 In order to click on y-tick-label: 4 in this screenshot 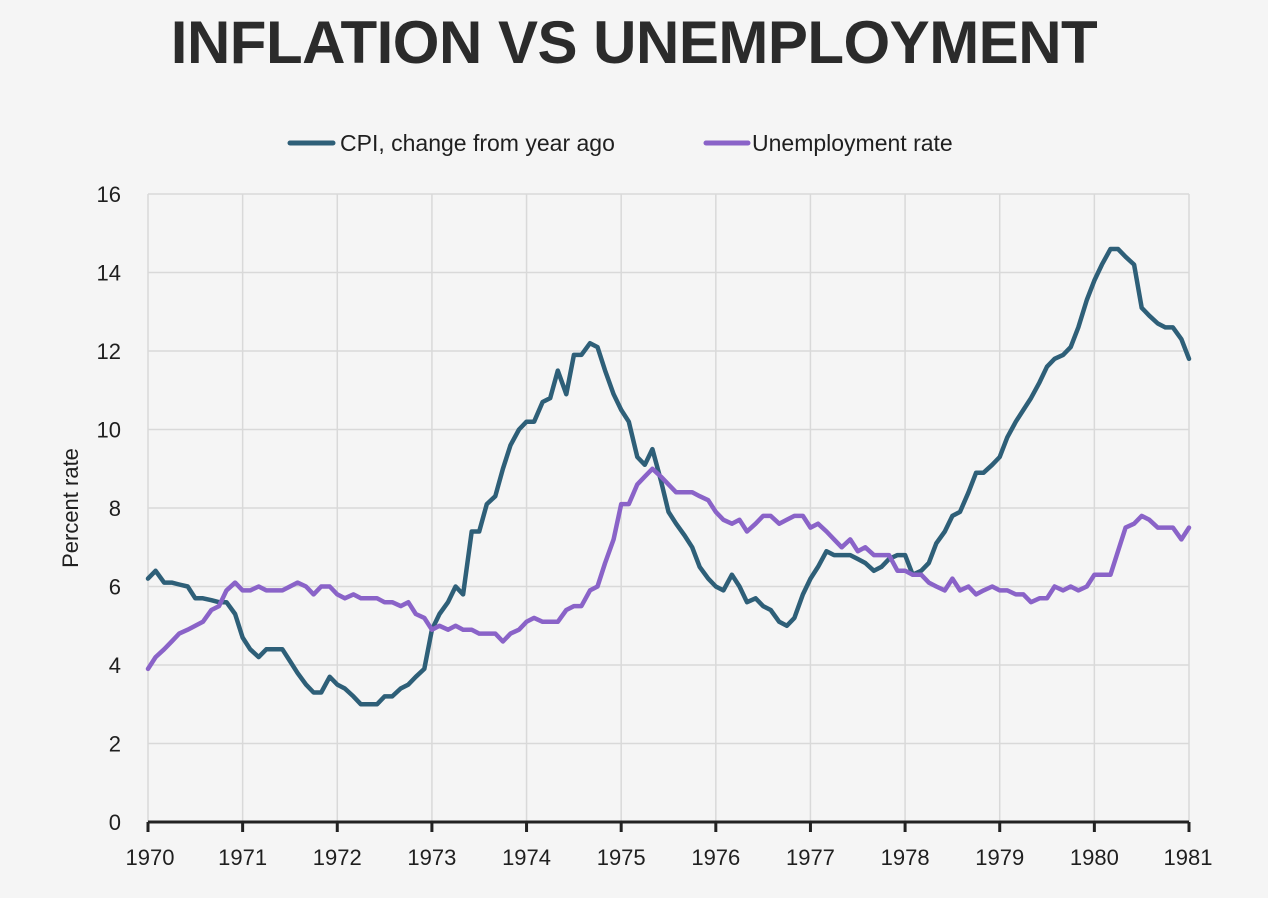, I will do `click(115, 665)`.